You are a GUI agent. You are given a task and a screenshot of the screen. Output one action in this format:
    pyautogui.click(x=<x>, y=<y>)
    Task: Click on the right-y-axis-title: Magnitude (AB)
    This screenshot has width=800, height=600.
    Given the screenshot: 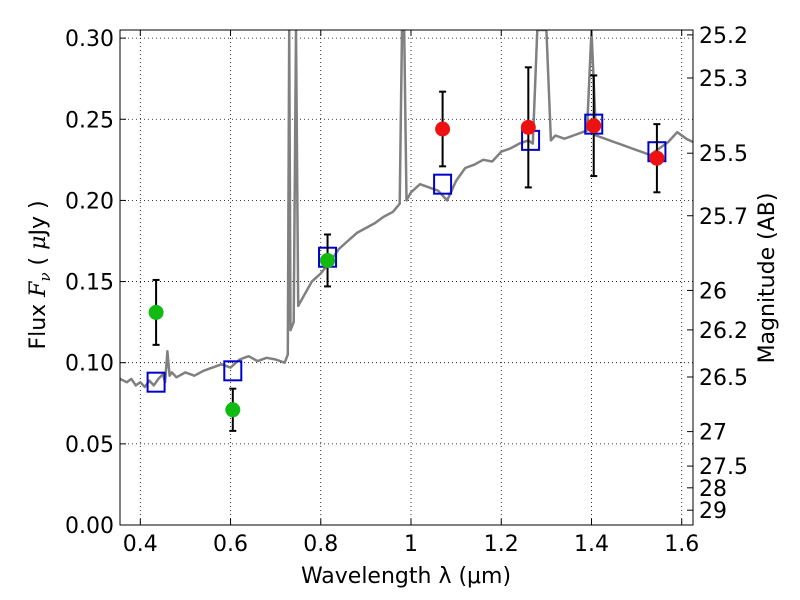 What is the action you would take?
    pyautogui.click(x=767, y=278)
    